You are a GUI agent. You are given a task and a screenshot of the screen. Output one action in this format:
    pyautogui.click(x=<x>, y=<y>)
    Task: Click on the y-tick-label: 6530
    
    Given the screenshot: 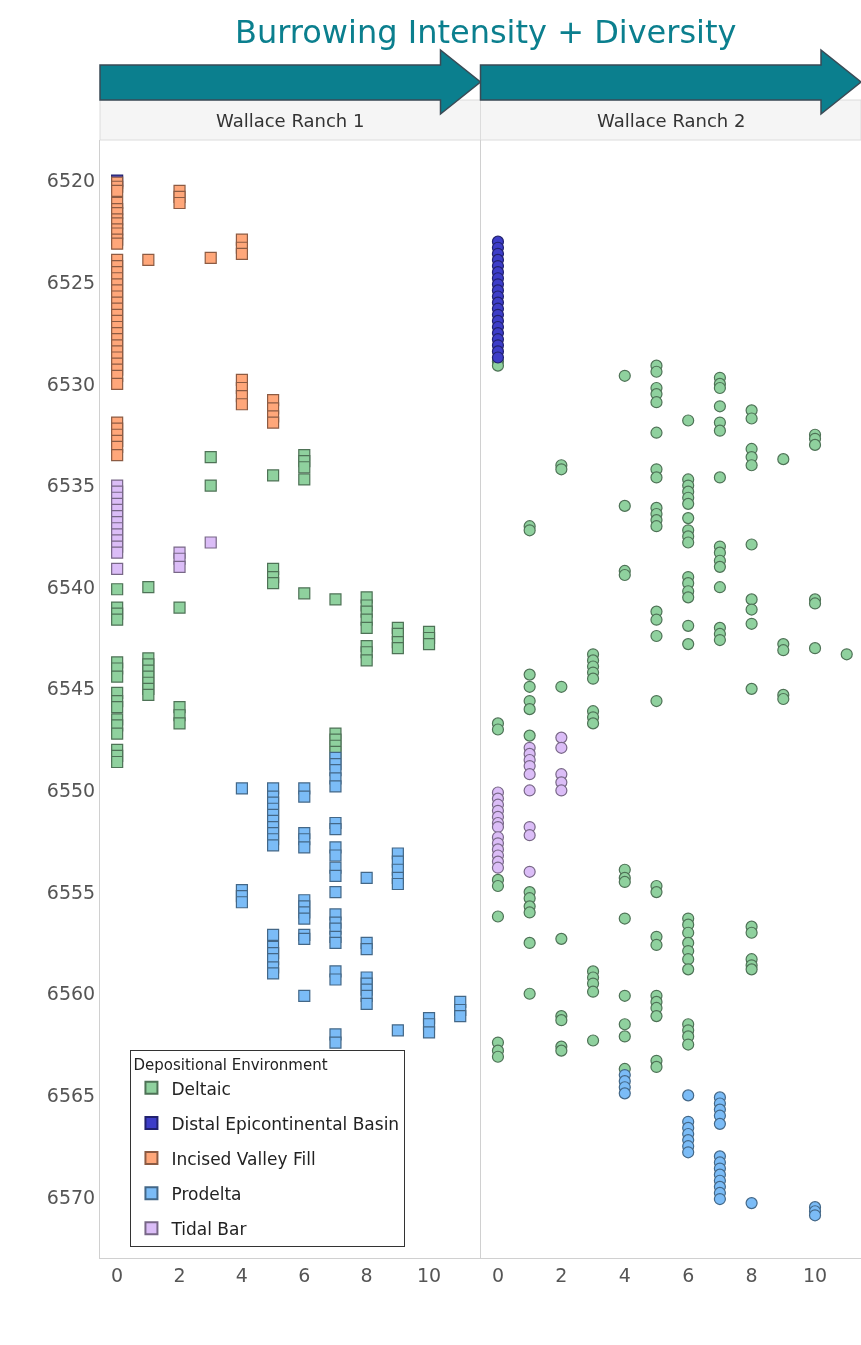 What is the action you would take?
    pyautogui.click(x=71, y=383)
    